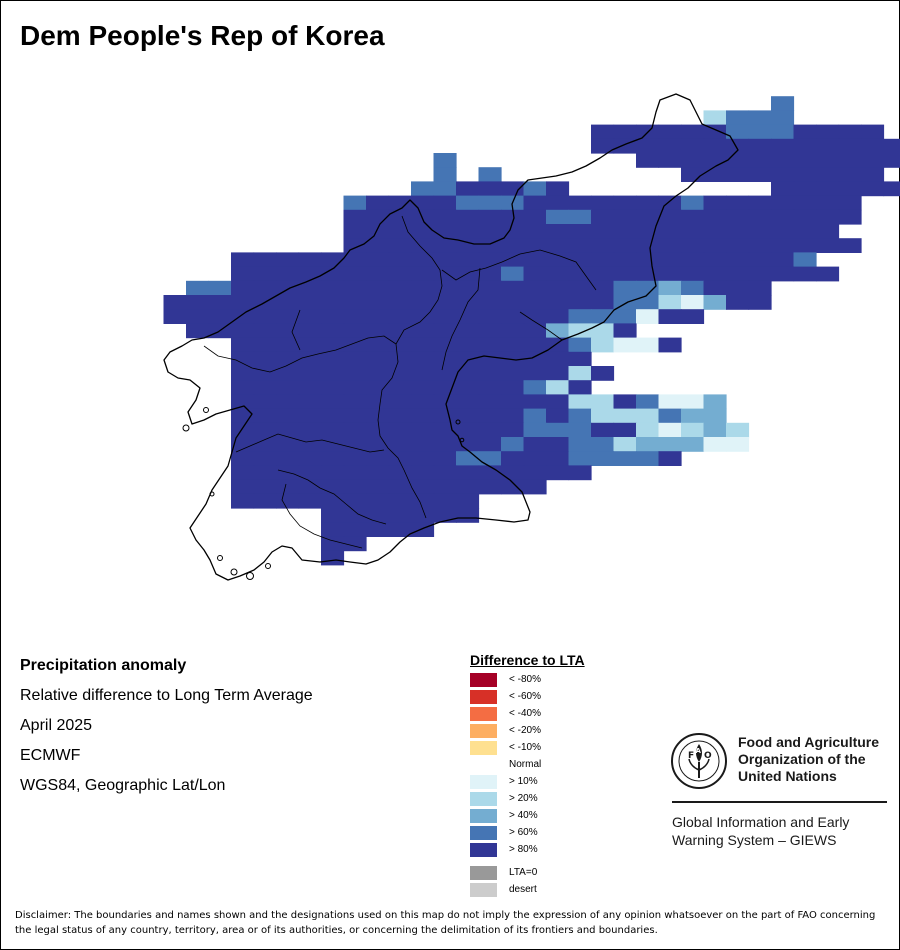  What do you see at coordinates (123, 785) in the screenshot?
I see `map-info-line-projection: WGS84, Geographic Lat/Lon` at bounding box center [123, 785].